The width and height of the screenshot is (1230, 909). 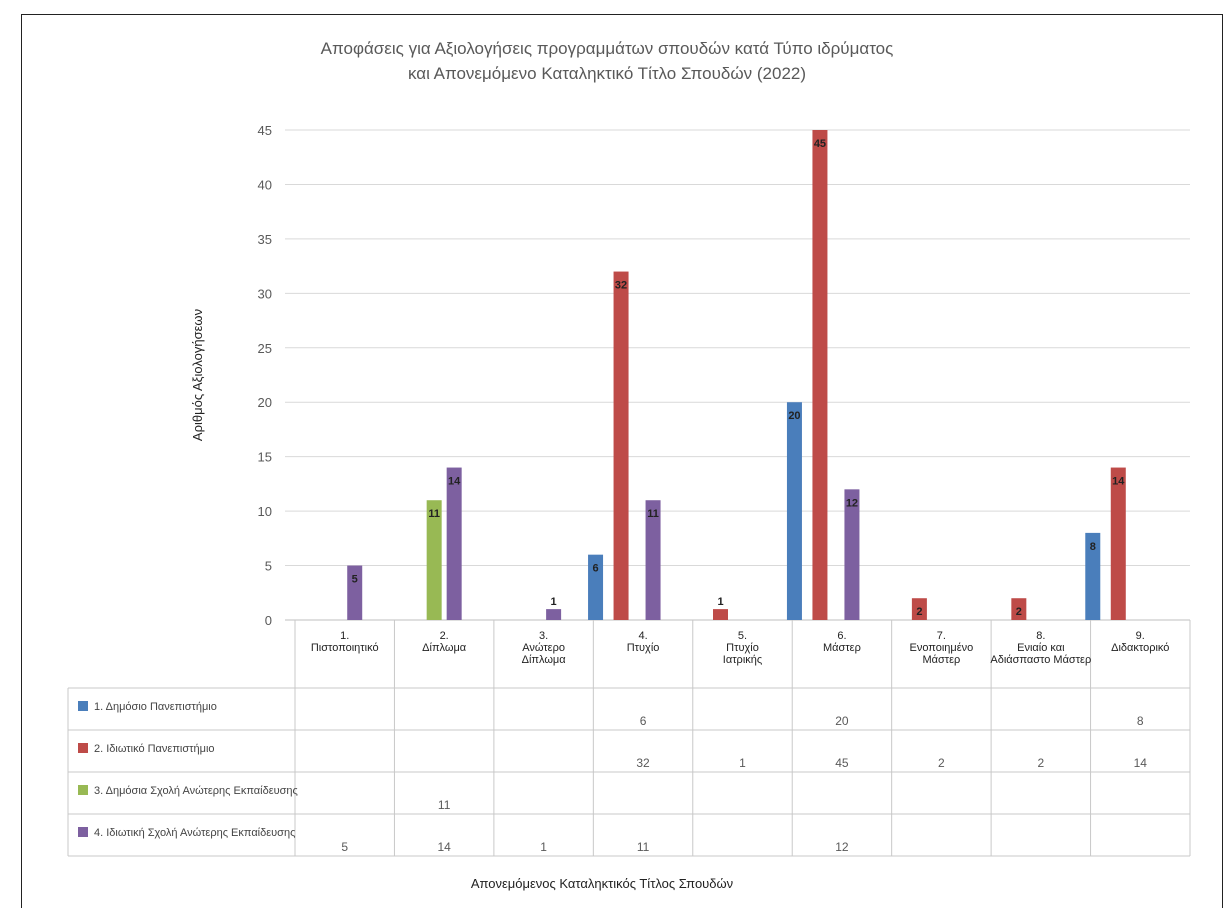 I want to click on legend-entry: 2. Ιδιωτικό Πανεπιστήμιο, so click(x=154, y=749).